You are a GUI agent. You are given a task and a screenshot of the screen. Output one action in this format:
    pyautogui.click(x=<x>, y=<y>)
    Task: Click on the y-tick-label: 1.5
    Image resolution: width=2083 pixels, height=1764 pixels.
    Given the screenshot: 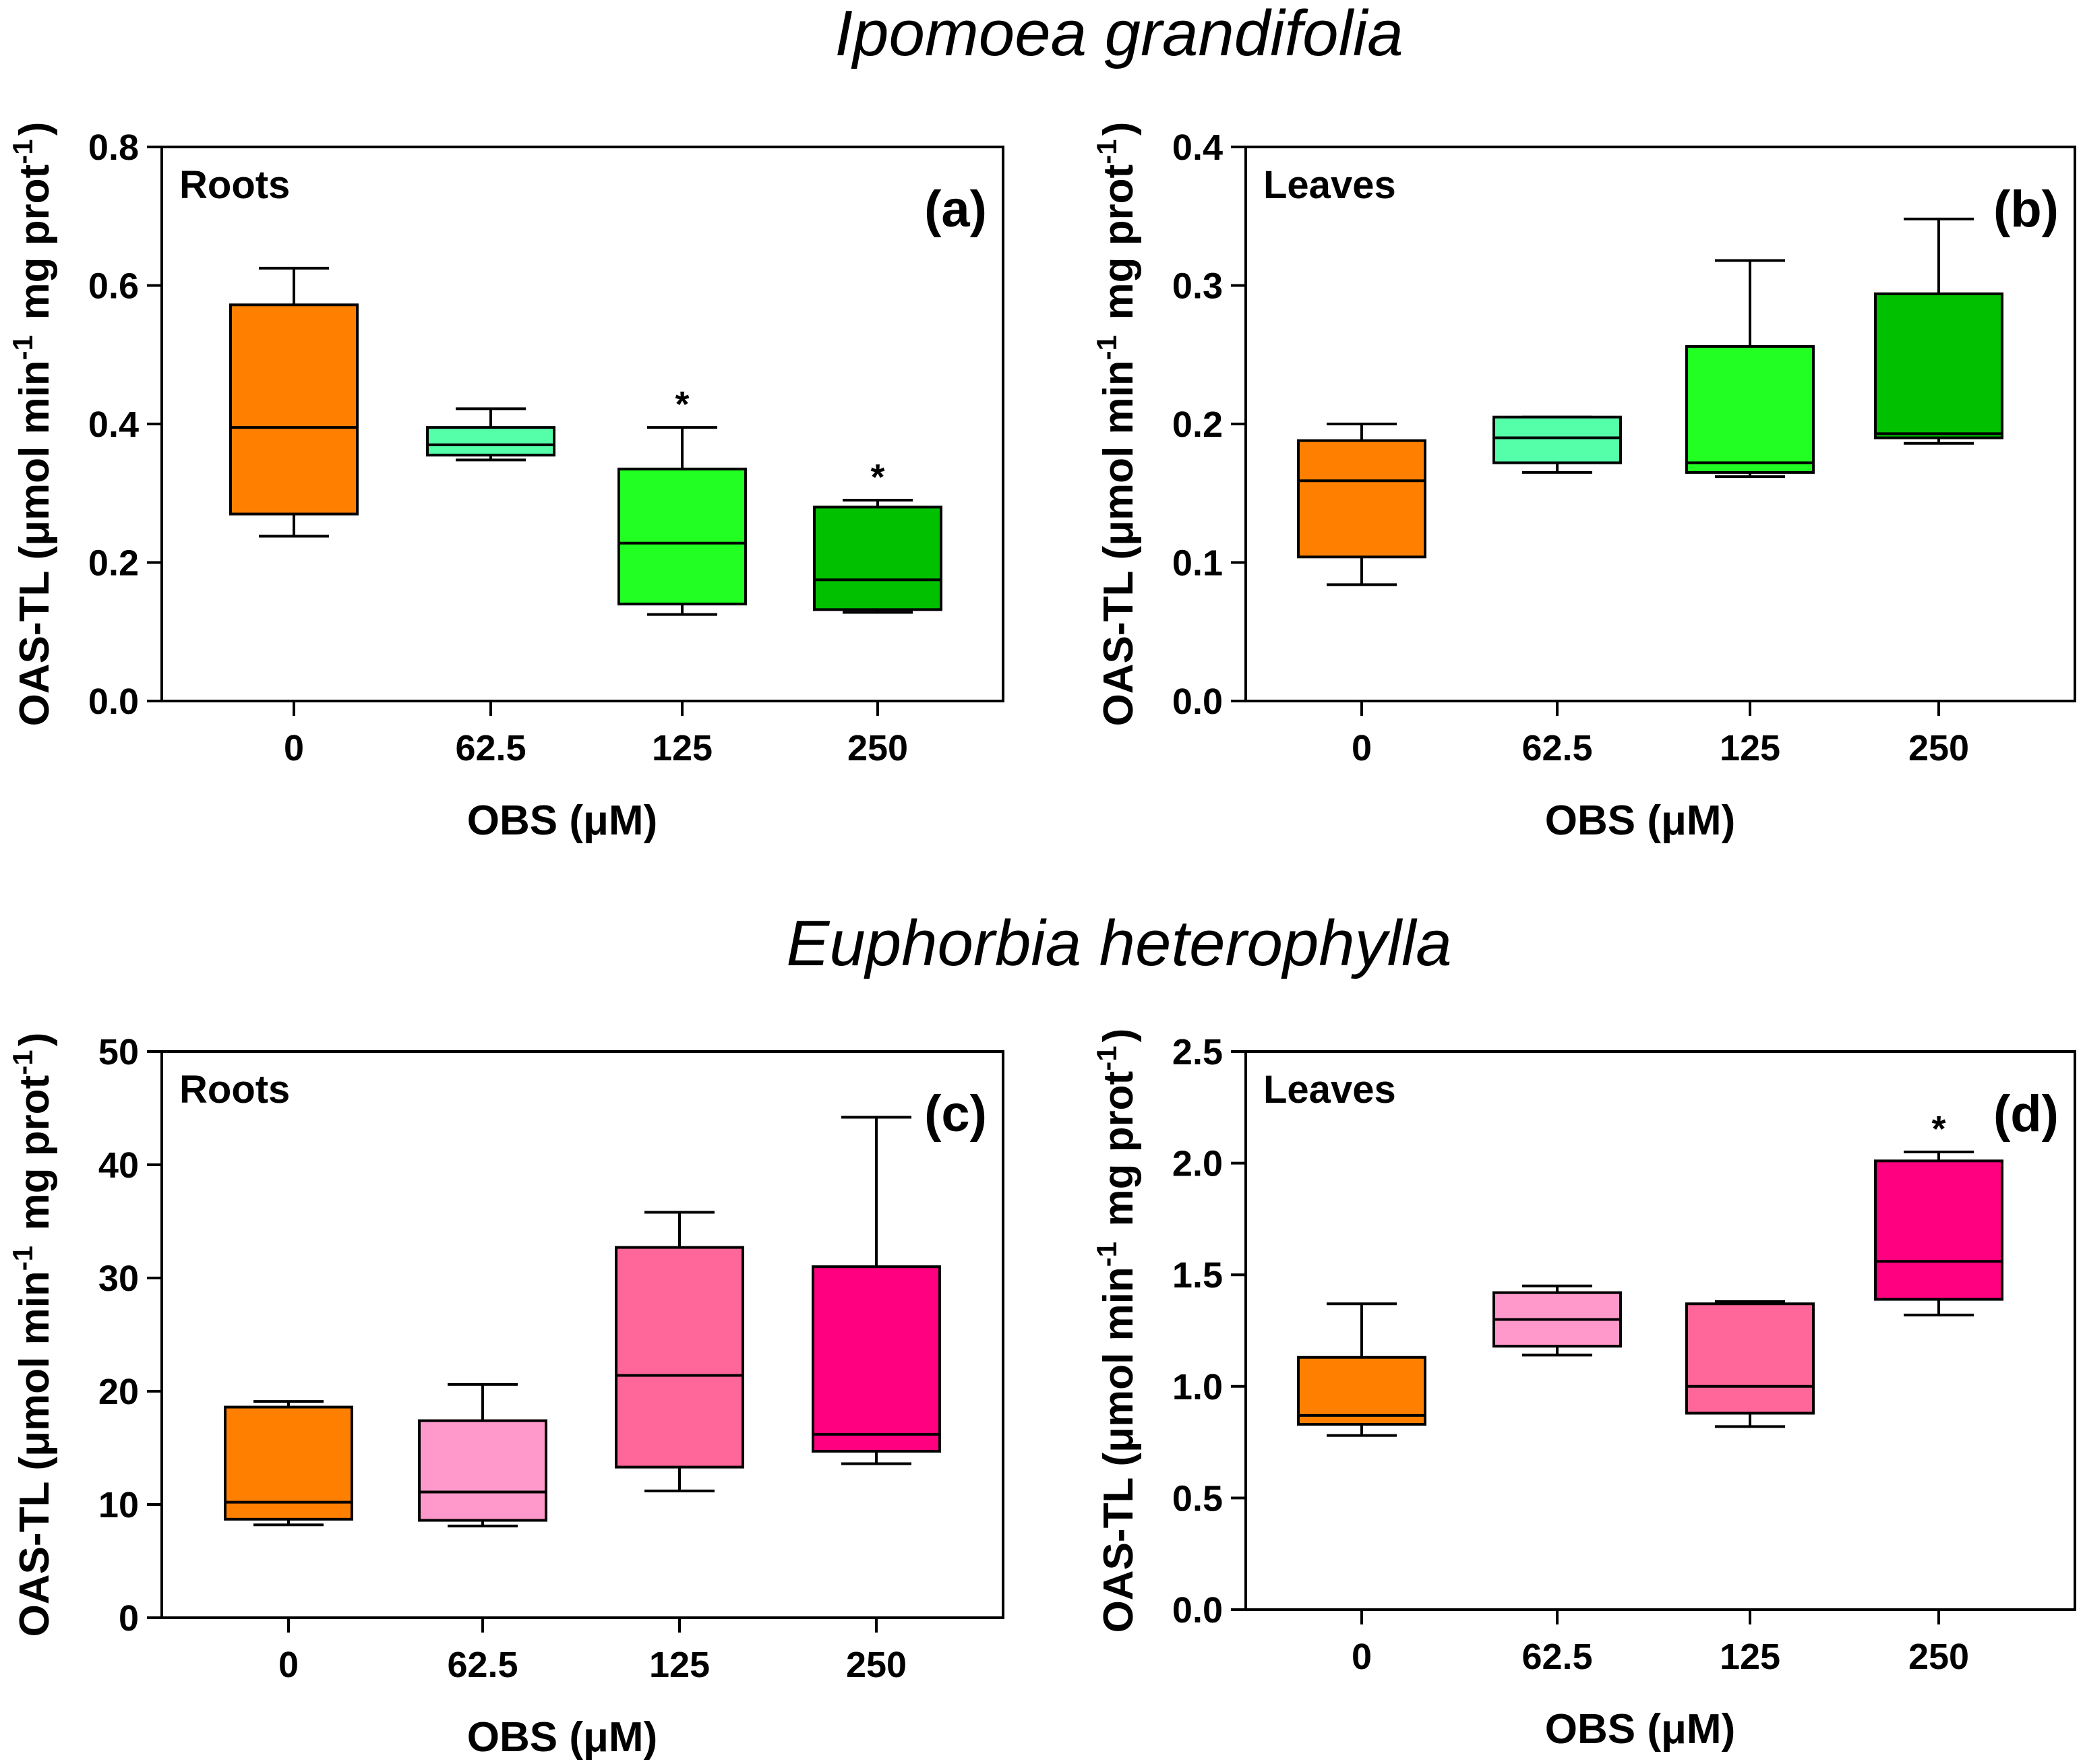 What is the action you would take?
    pyautogui.click(x=1197, y=1275)
    